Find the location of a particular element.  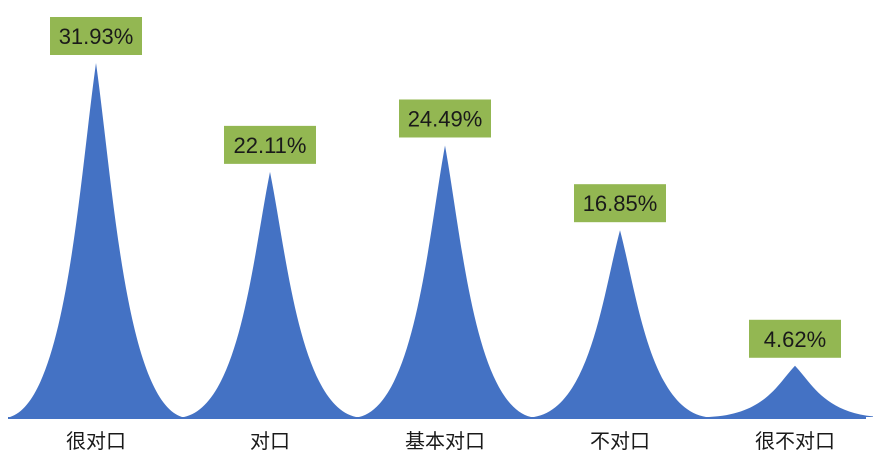

value-label-5: 4.62% is located at coordinates (795, 339).